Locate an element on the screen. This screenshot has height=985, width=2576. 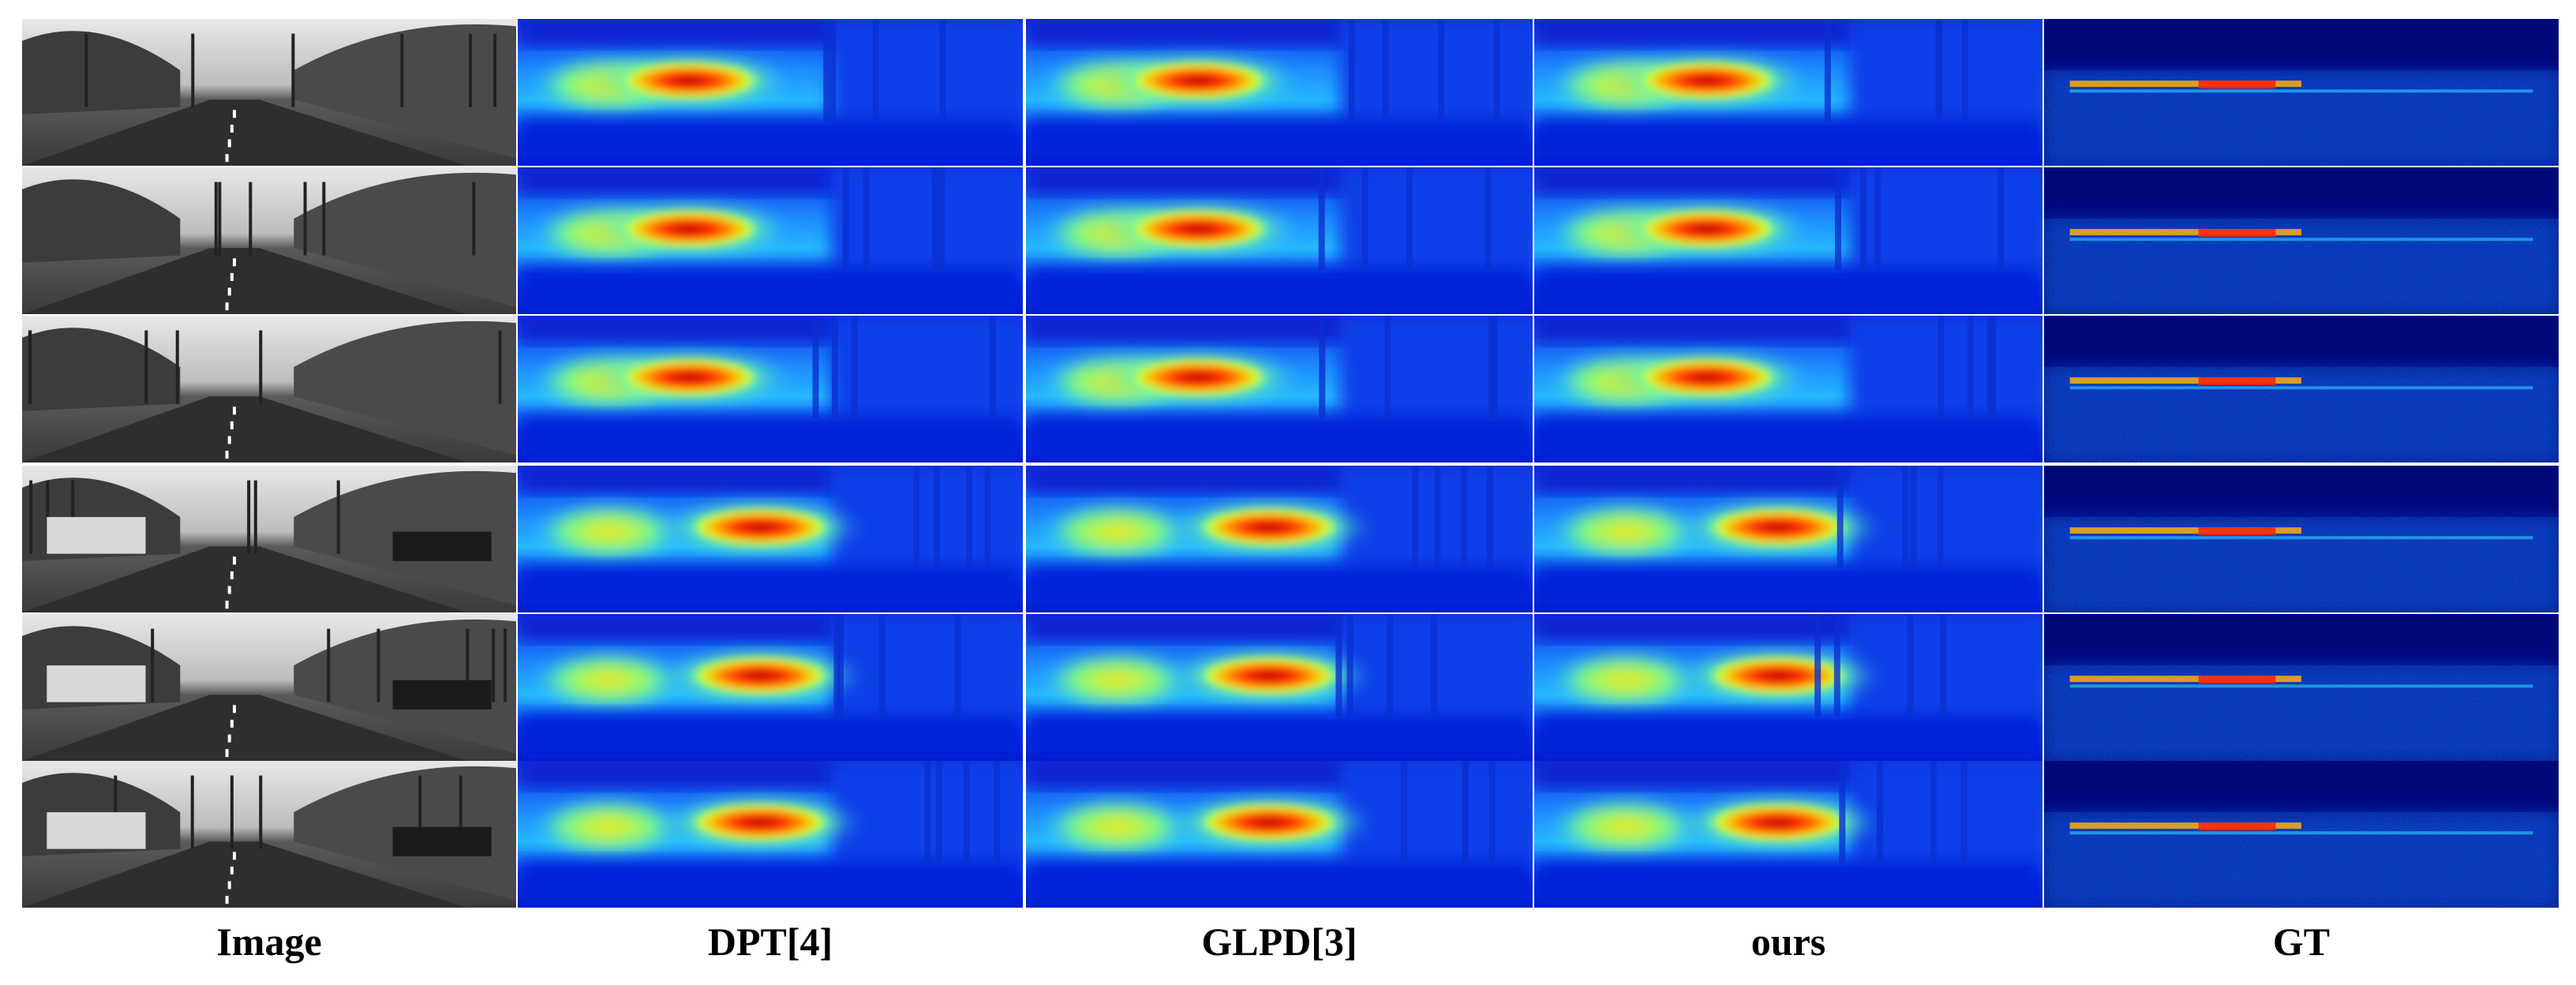
column-label-gt: GT is located at coordinates (2301, 941).